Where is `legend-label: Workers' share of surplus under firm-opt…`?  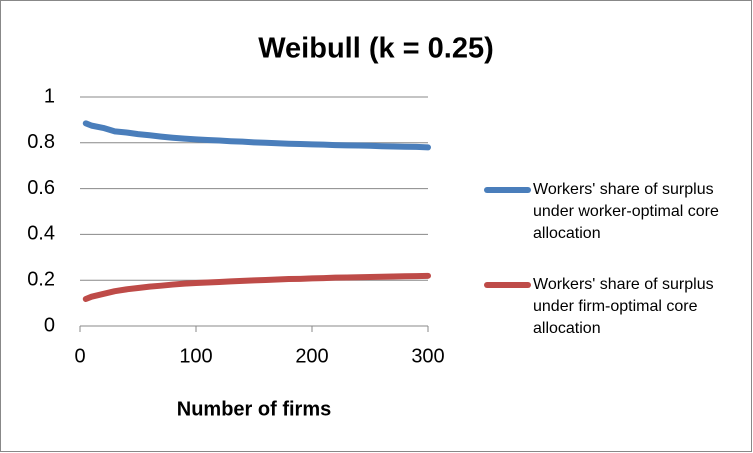 legend-label: Workers' share of surplus under firm-opt… is located at coordinates (623, 306).